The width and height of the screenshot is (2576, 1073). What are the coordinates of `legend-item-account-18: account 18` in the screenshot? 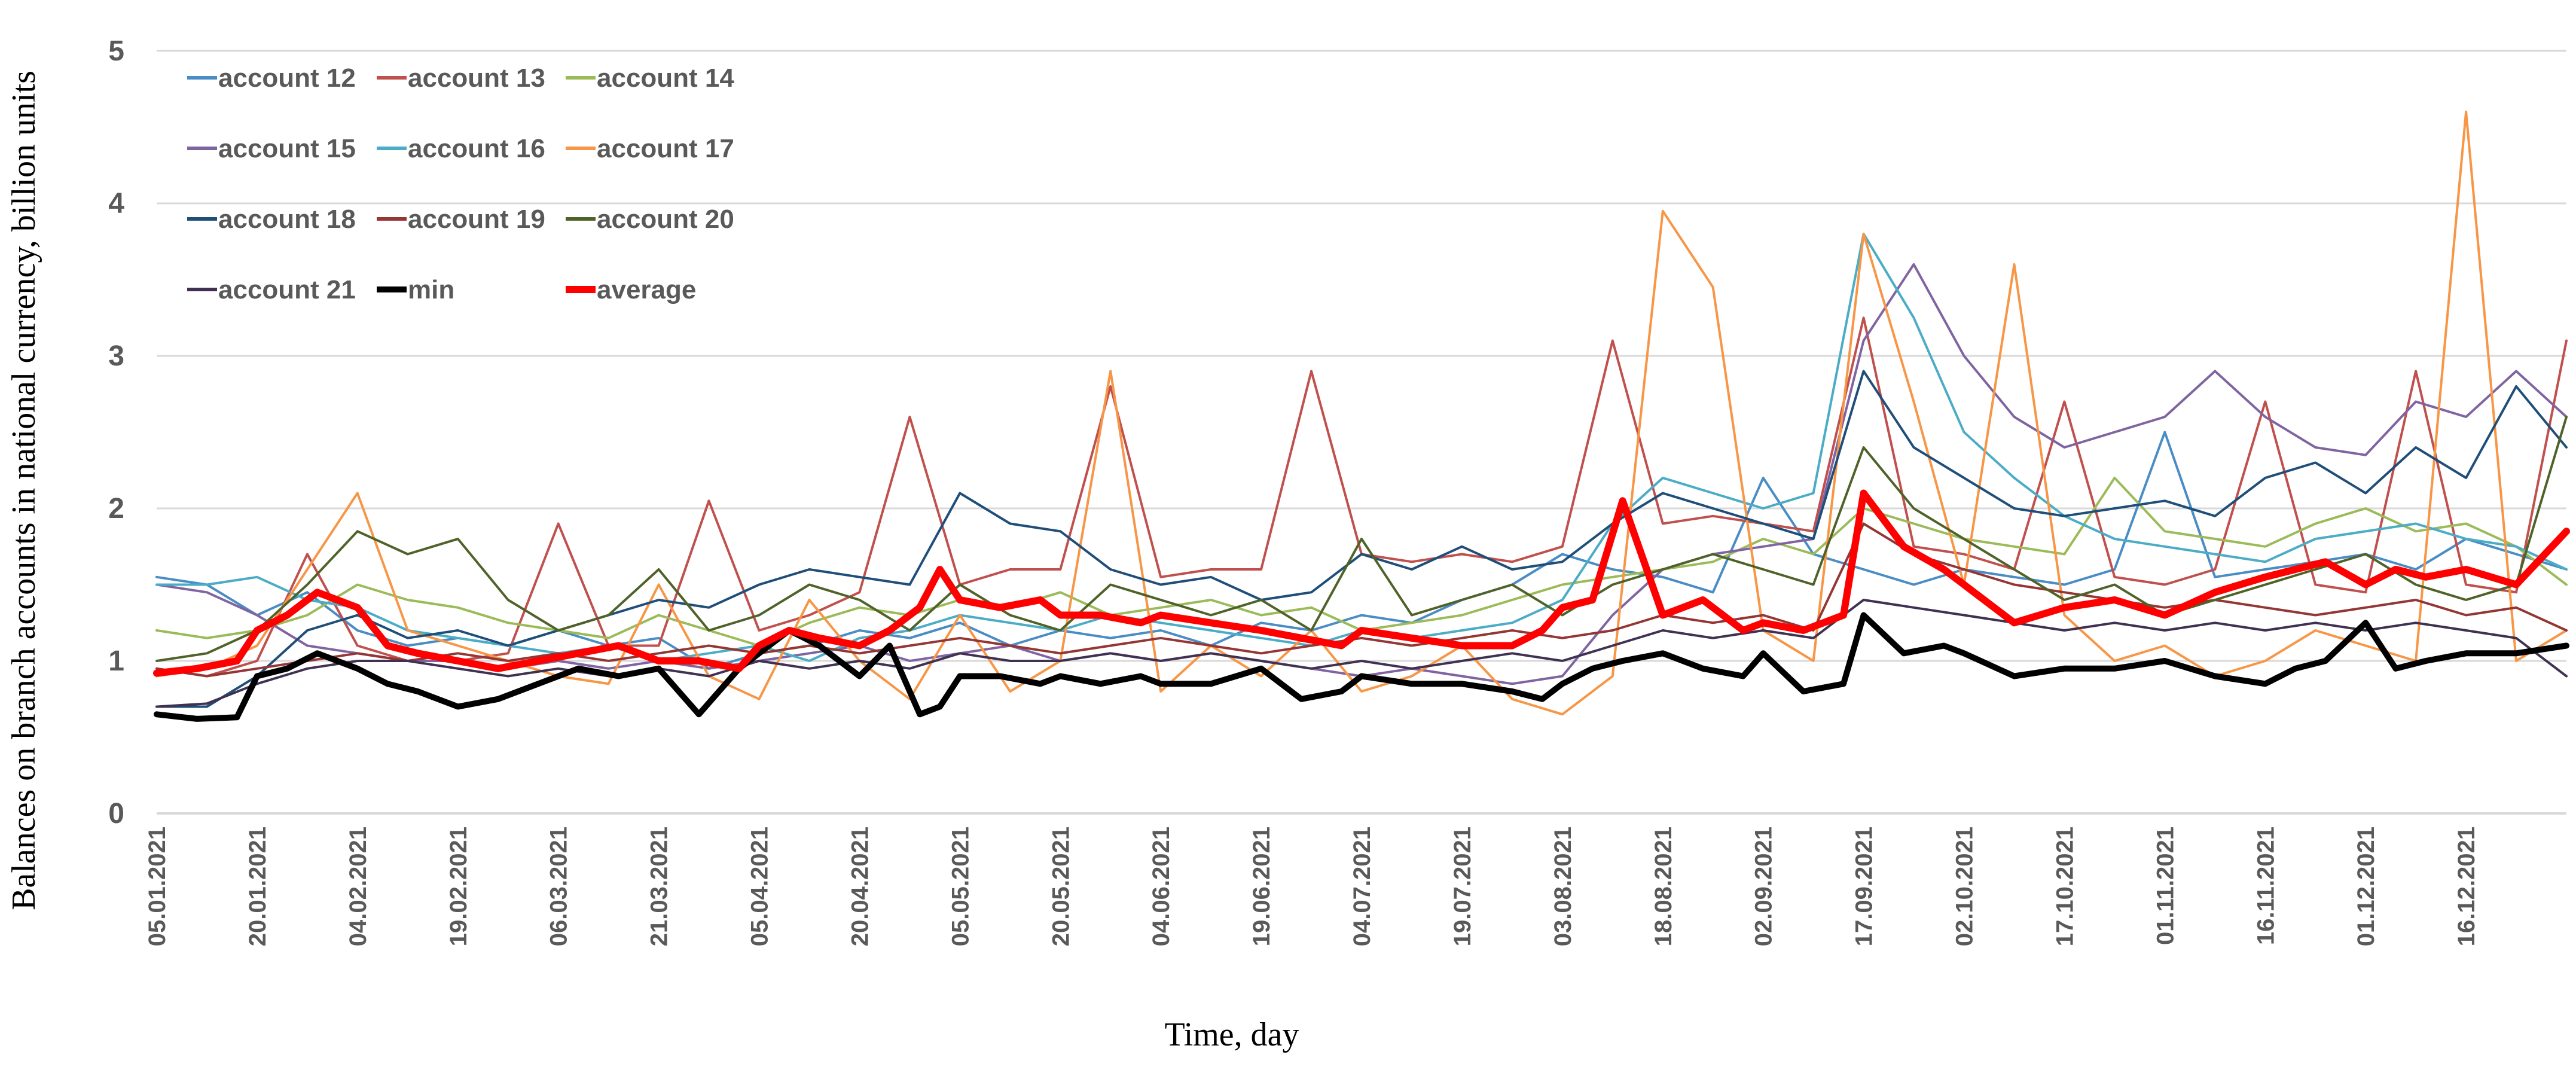 It's located at (271, 219).